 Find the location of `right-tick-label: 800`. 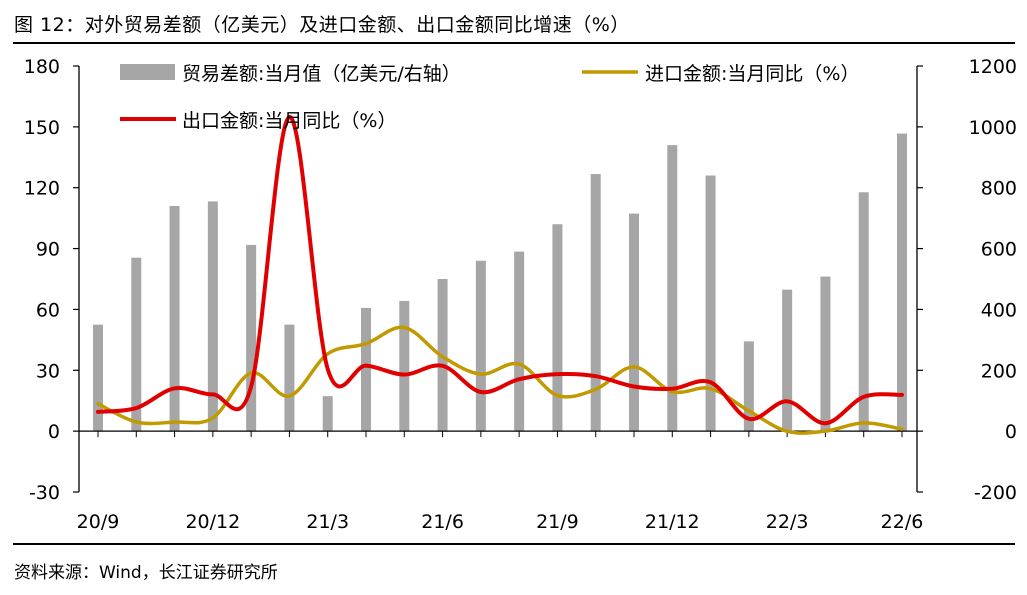

right-tick-label: 800 is located at coordinates (999, 189).